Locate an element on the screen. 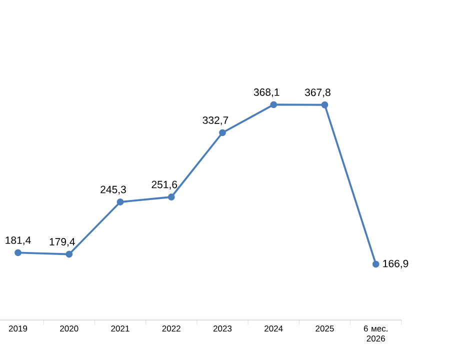 This screenshot has width=451, height=362. x-tick-label: 6 мес. 2026 is located at coordinates (376, 334).